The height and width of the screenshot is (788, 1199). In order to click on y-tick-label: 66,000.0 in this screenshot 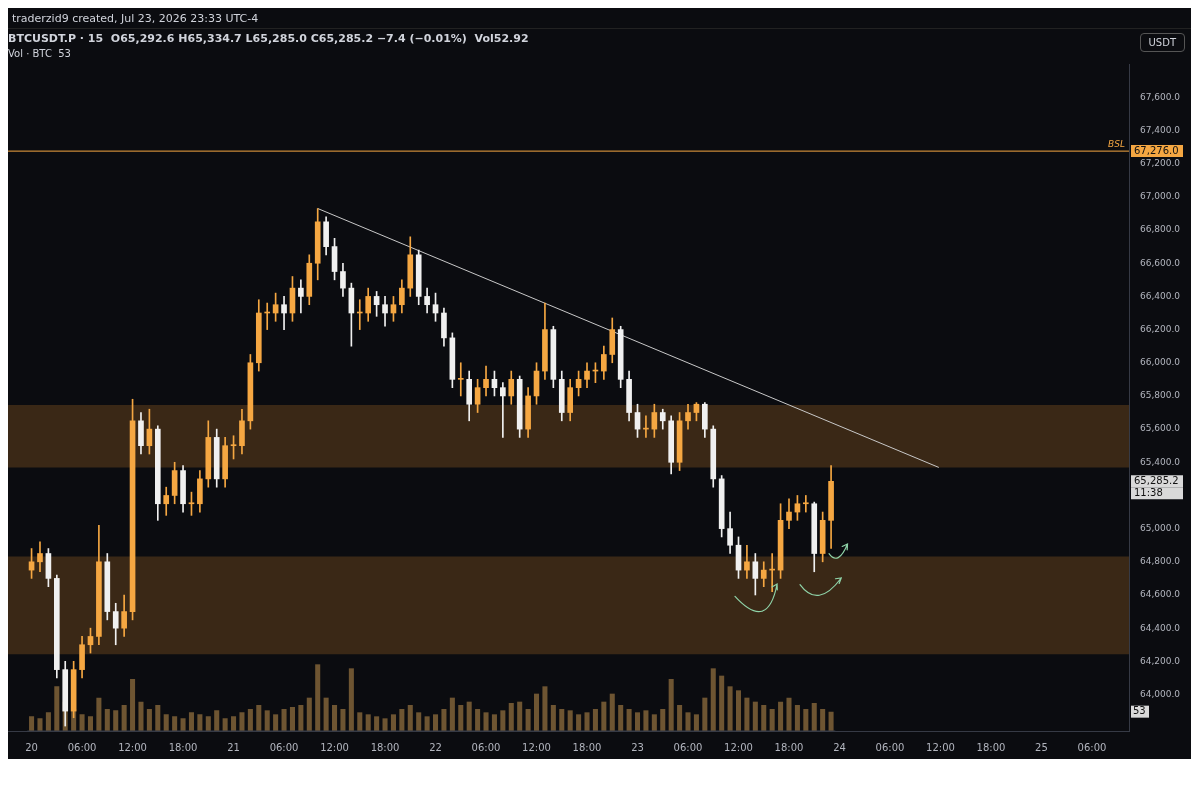, I will do `click(1160, 362)`.